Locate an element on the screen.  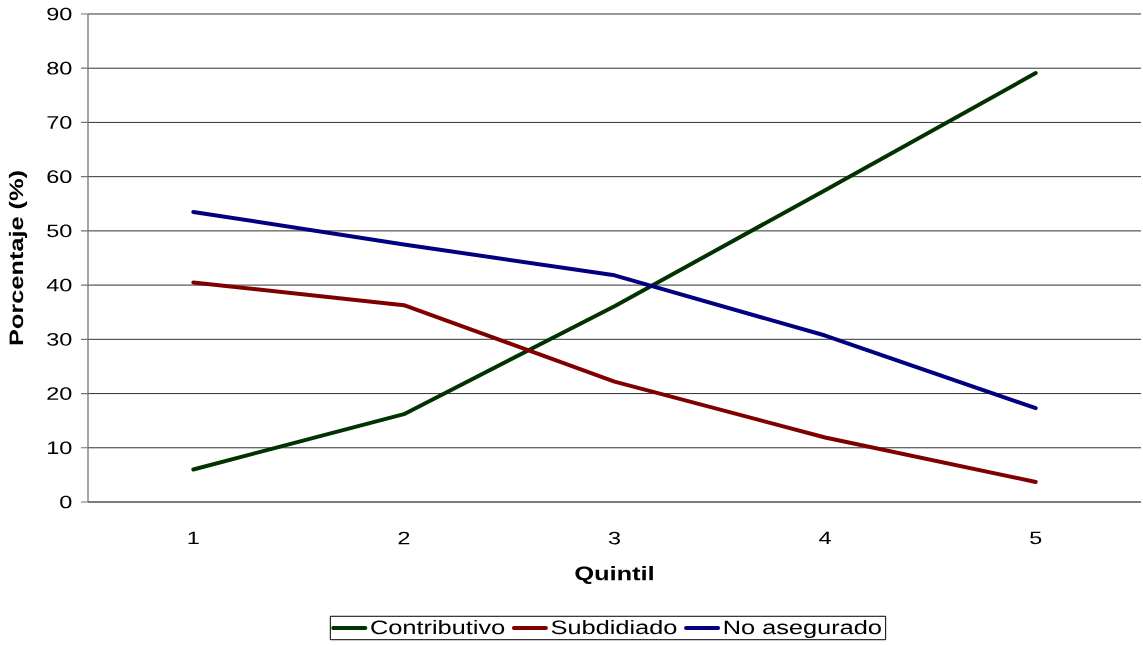
y-tick-label: 70 is located at coordinates (59, 122).